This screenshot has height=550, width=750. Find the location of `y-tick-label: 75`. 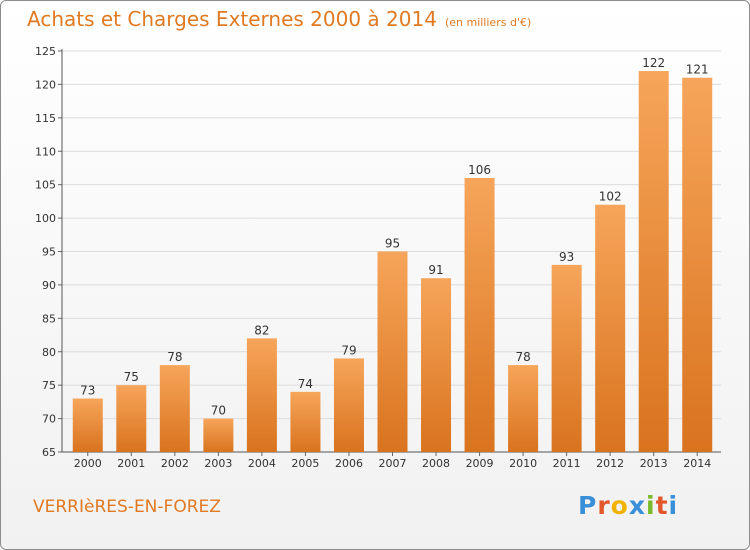

y-tick-label: 75 is located at coordinates (49, 385).